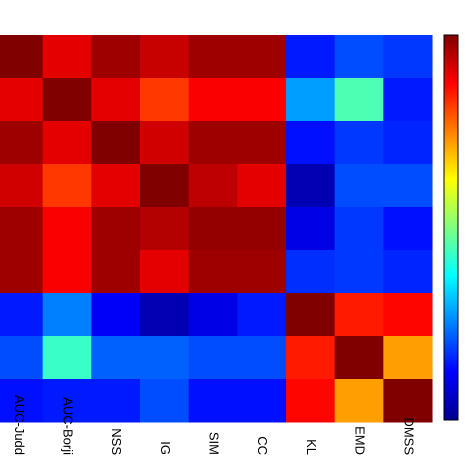 The image size is (474, 474). What do you see at coordinates (451, 227) in the screenshot?
I see `colorbar` at bounding box center [451, 227].